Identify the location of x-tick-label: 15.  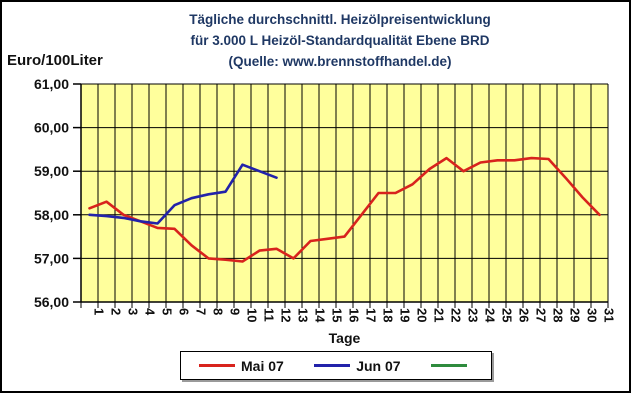
(337, 315).